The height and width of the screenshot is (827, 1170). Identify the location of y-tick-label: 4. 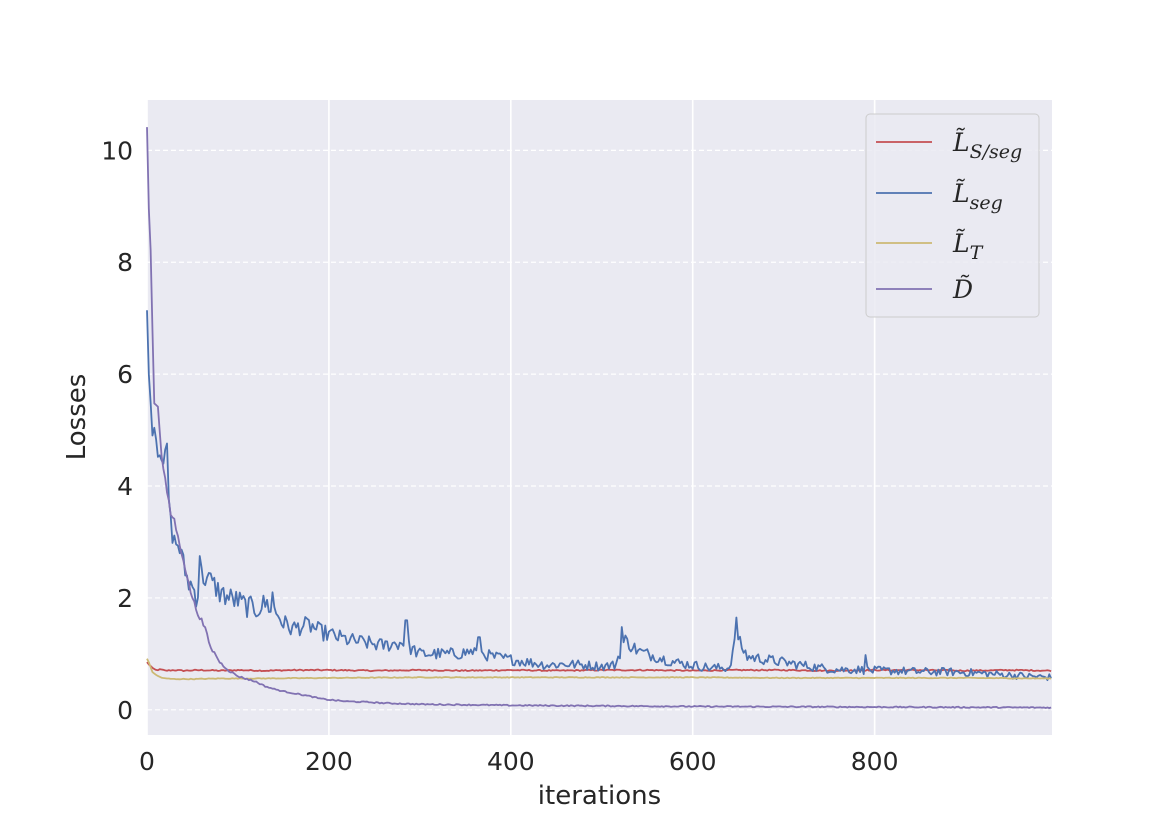
(125, 486).